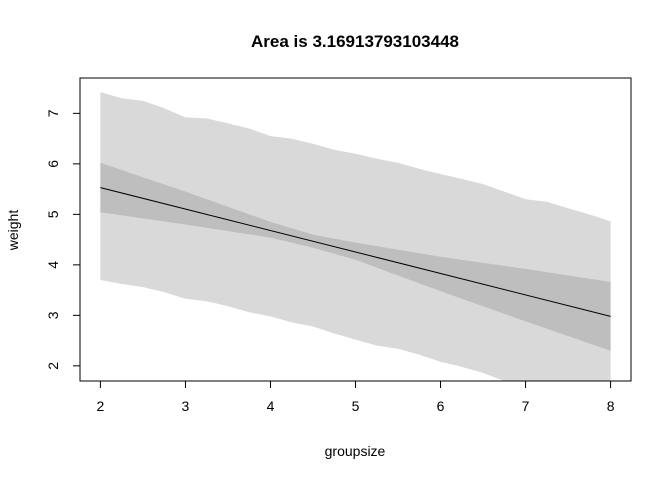 This screenshot has height=480, width=672. What do you see at coordinates (355, 41) in the screenshot?
I see `chart-title: Area is 3.16913793103448` at bounding box center [355, 41].